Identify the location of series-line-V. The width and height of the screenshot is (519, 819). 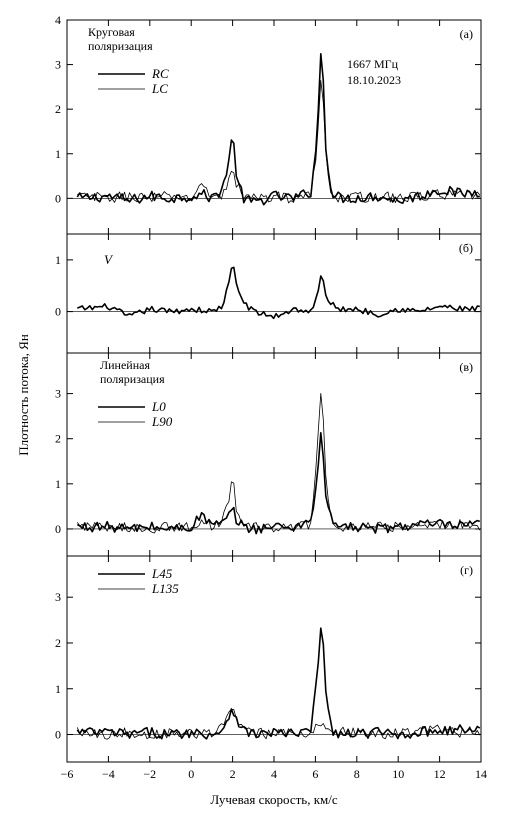
(278, 293).